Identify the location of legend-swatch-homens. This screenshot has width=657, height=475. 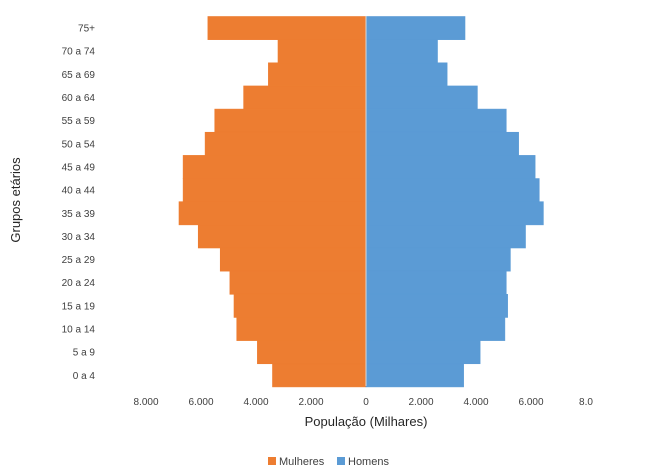
(341, 461).